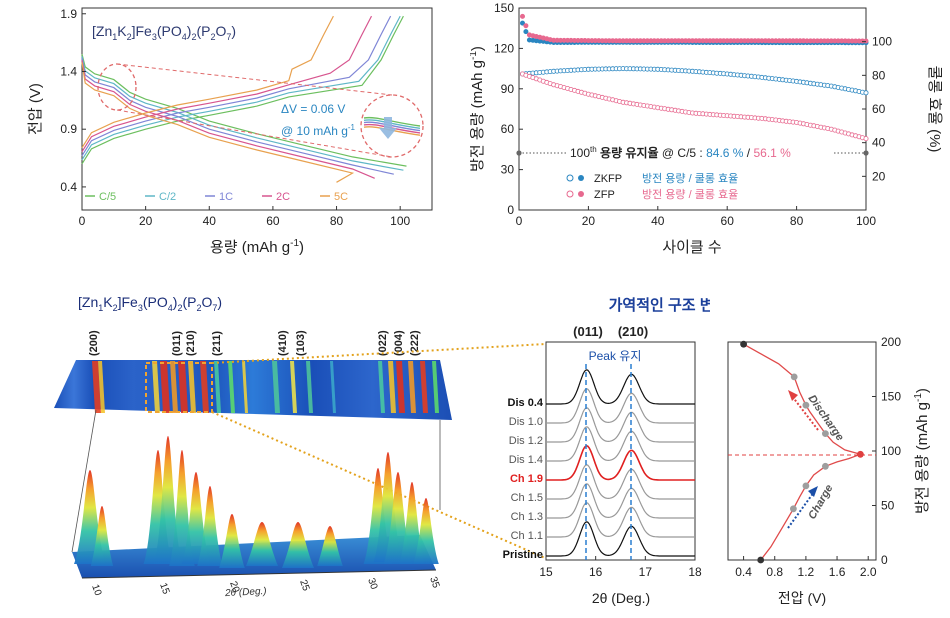 This screenshot has width=950, height=618. I want to click on legend-filled-marker, so click(581, 194).